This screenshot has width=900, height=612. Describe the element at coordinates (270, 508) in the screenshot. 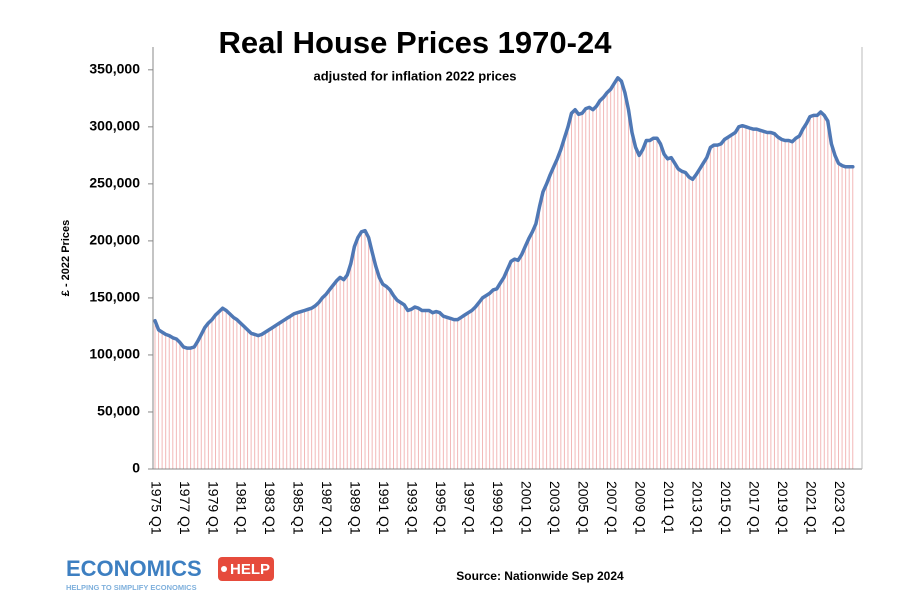

I see `x-tick-label: 1983 Q1` at that location.